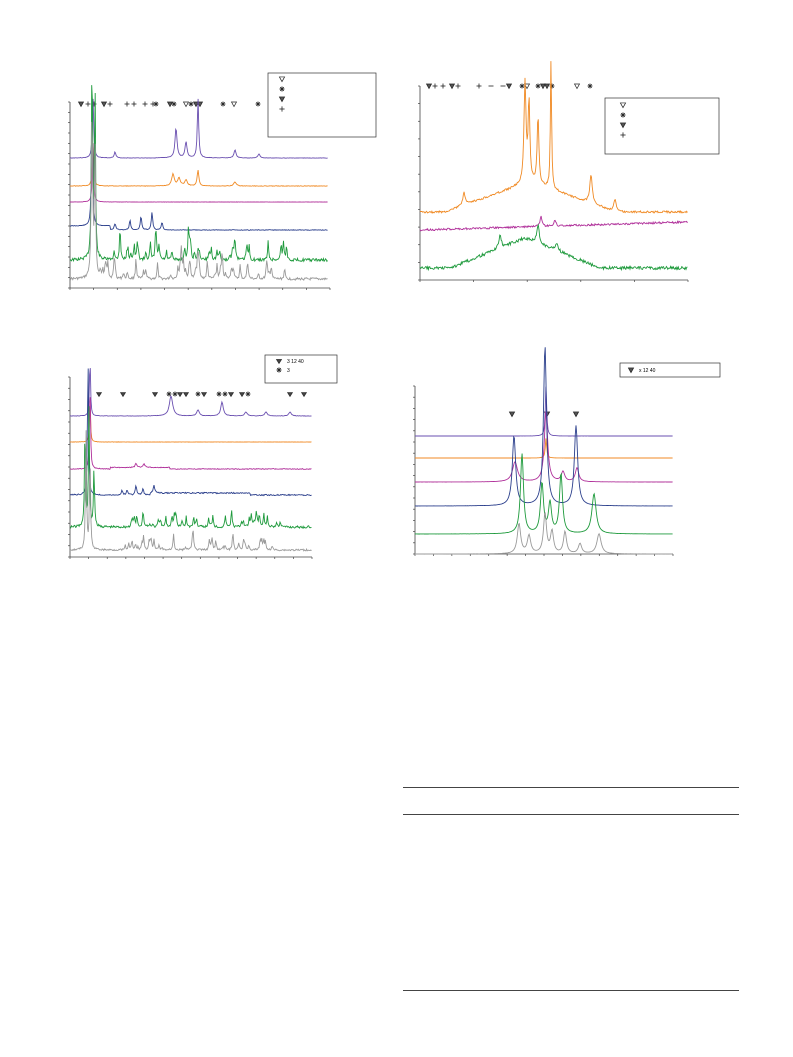 The width and height of the screenshot is (793, 1057). I want to click on legend-label: 3, so click(288, 371).